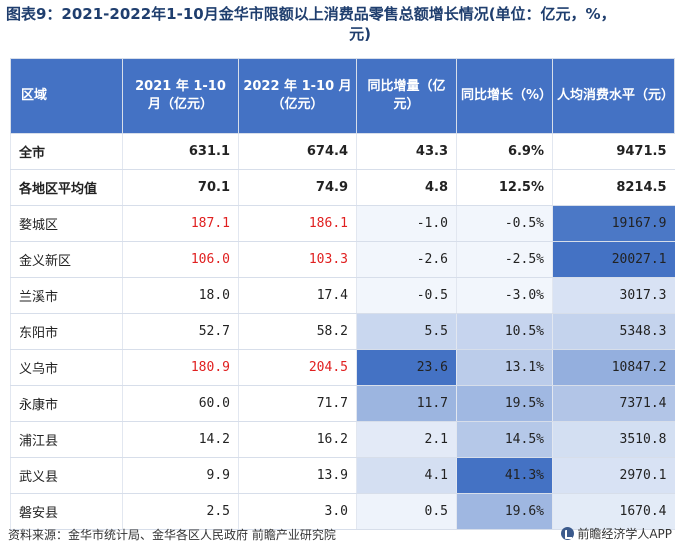 Image resolution: width=680 pixels, height=554 pixels. I want to click on cell-growth: 14.5%, so click(504, 439).